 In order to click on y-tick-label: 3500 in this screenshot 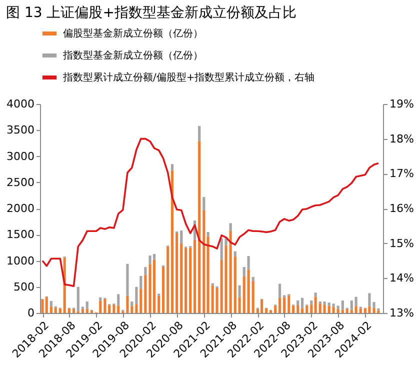, I will do `click(20, 130)`.